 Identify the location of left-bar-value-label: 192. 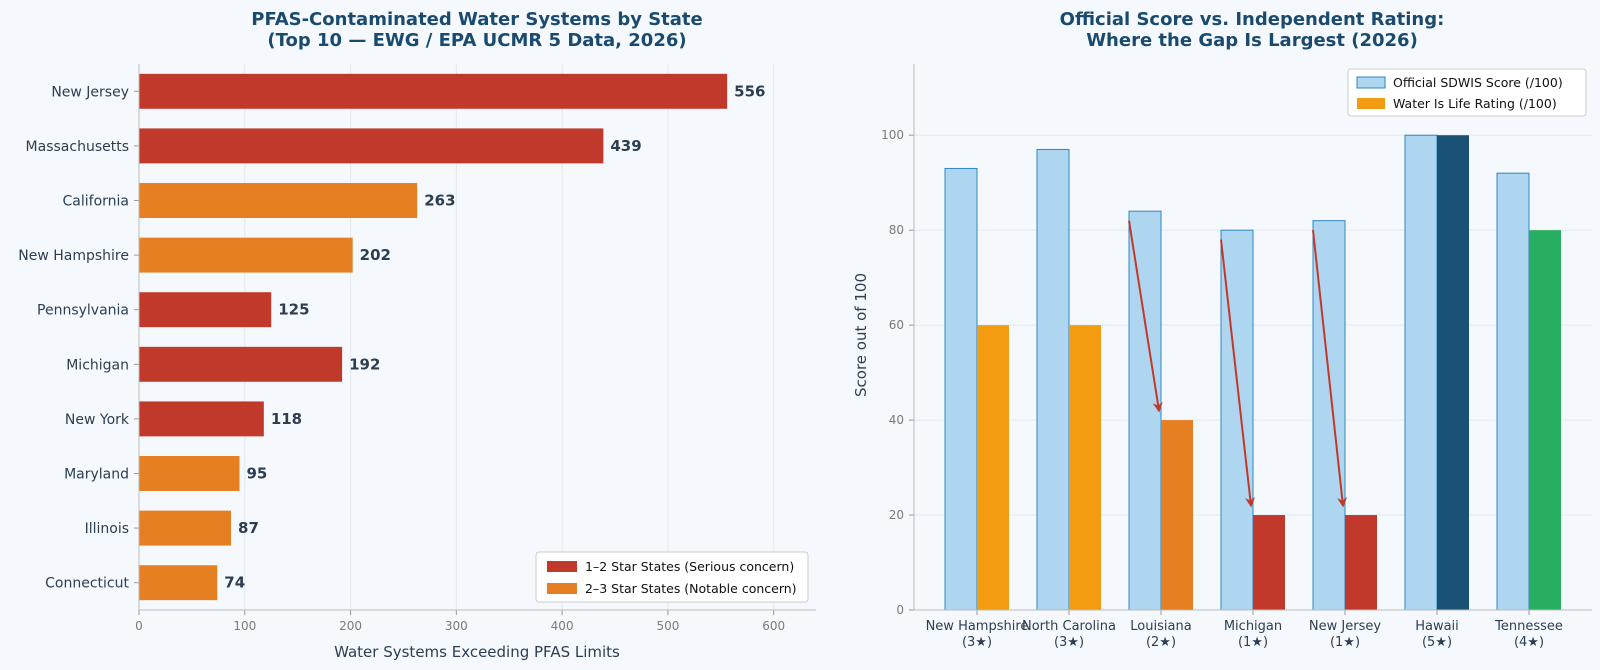
(364, 364).